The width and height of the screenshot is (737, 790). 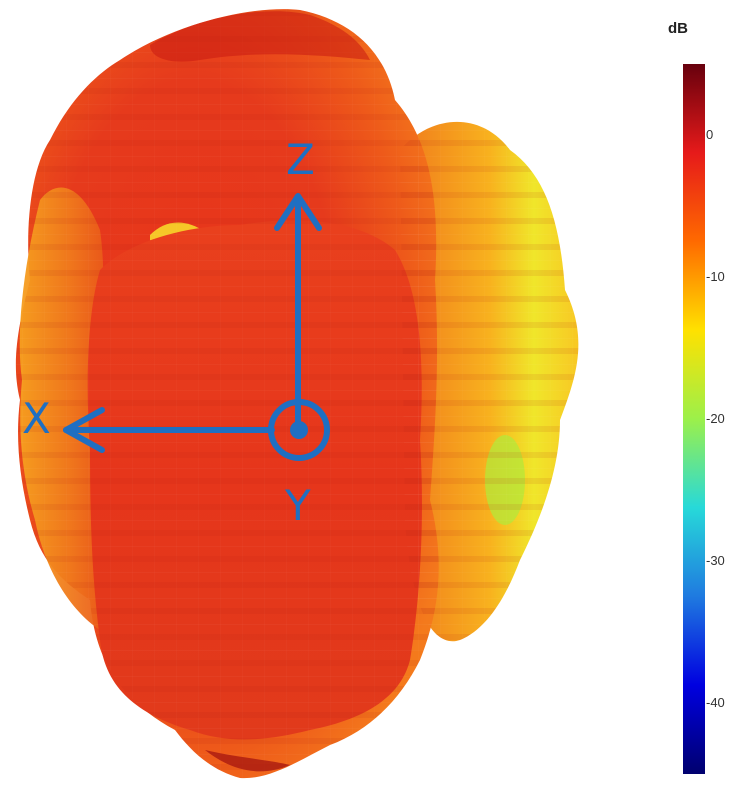 What do you see at coordinates (36, 418) in the screenshot?
I see `x-axis-label: X` at bounding box center [36, 418].